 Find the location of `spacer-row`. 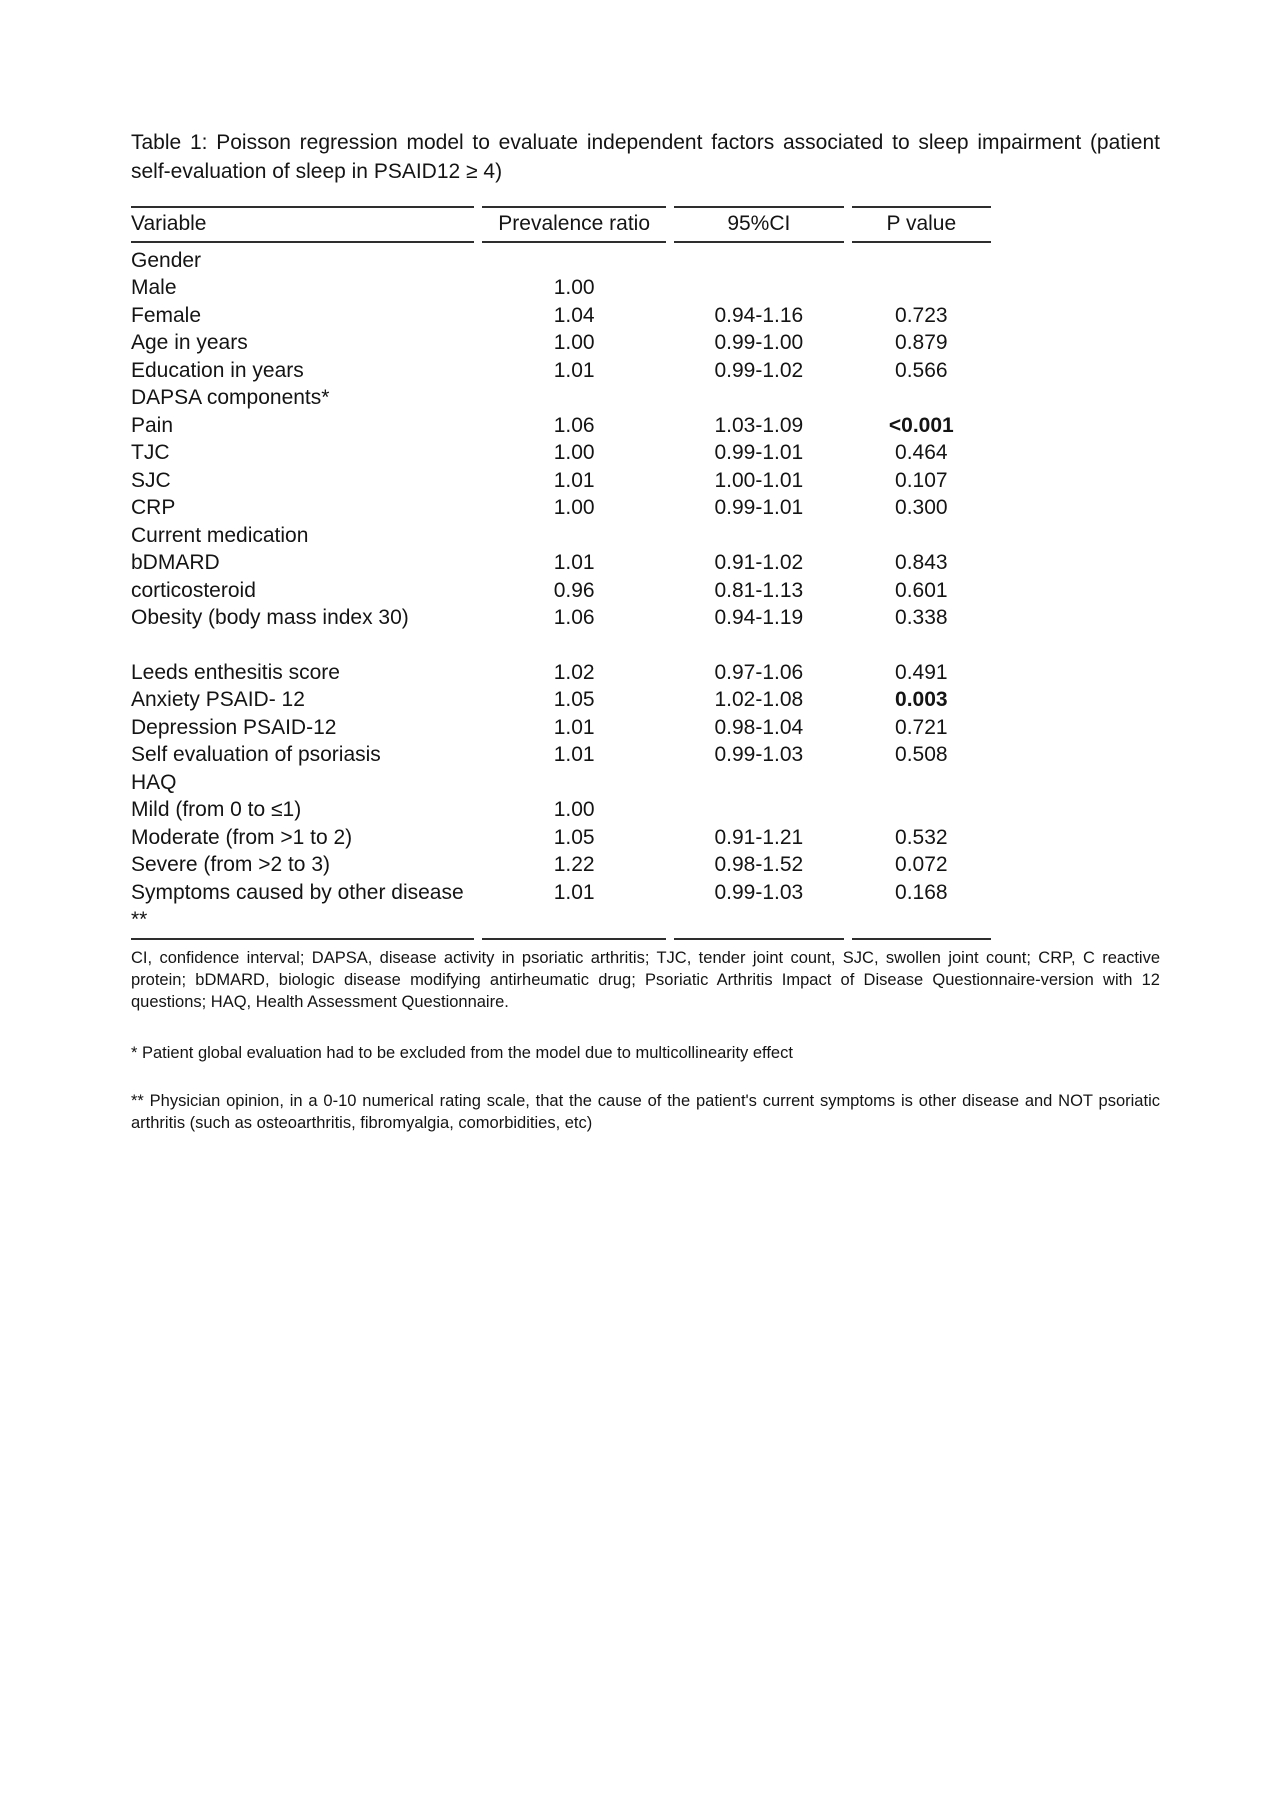

spacer-row is located at coordinates (561, 645).